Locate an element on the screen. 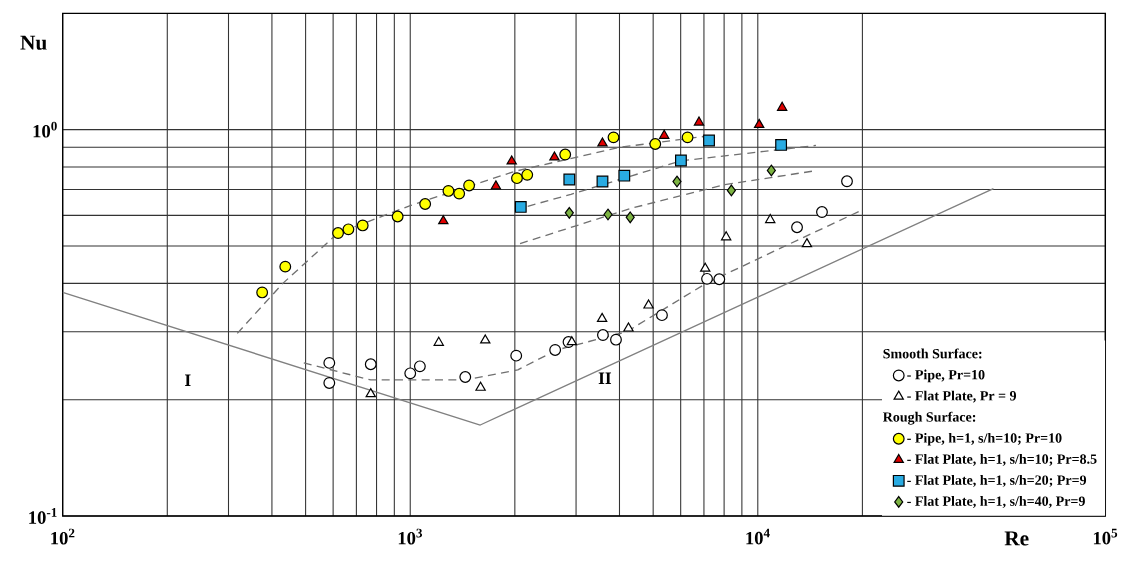 This screenshot has height=568, width=1132. y-axis-title: Nu is located at coordinates (33, 42).